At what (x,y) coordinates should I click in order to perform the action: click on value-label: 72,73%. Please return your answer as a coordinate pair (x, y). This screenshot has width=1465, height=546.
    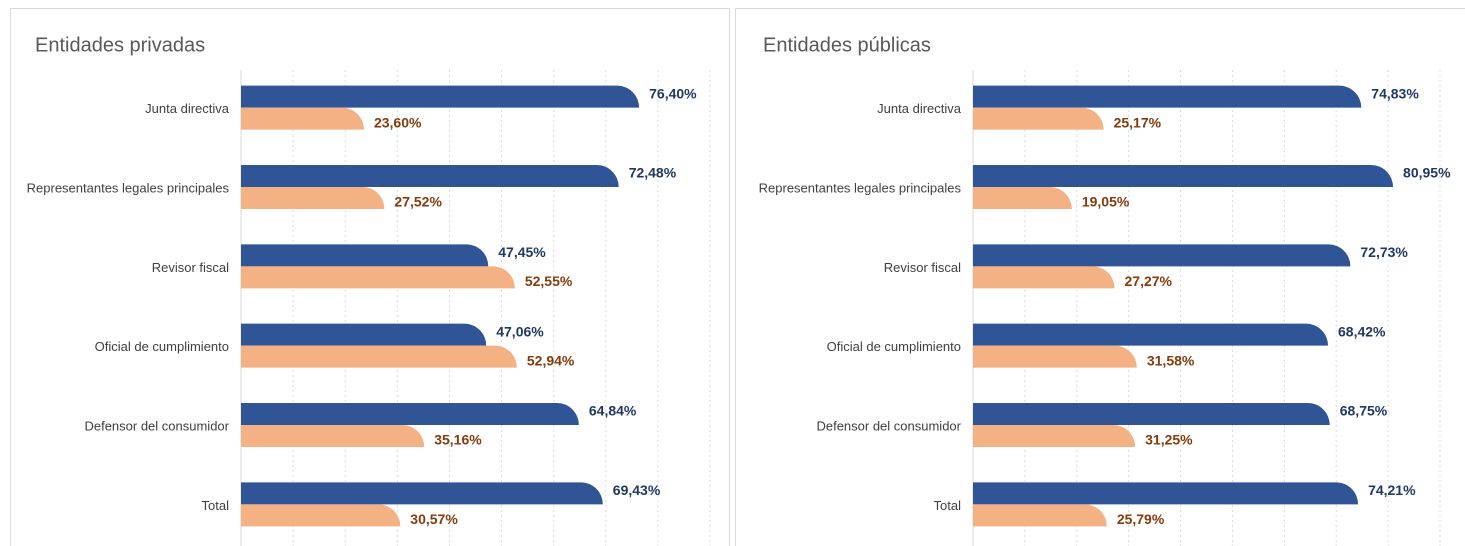
    Looking at the image, I should click on (1384, 252).